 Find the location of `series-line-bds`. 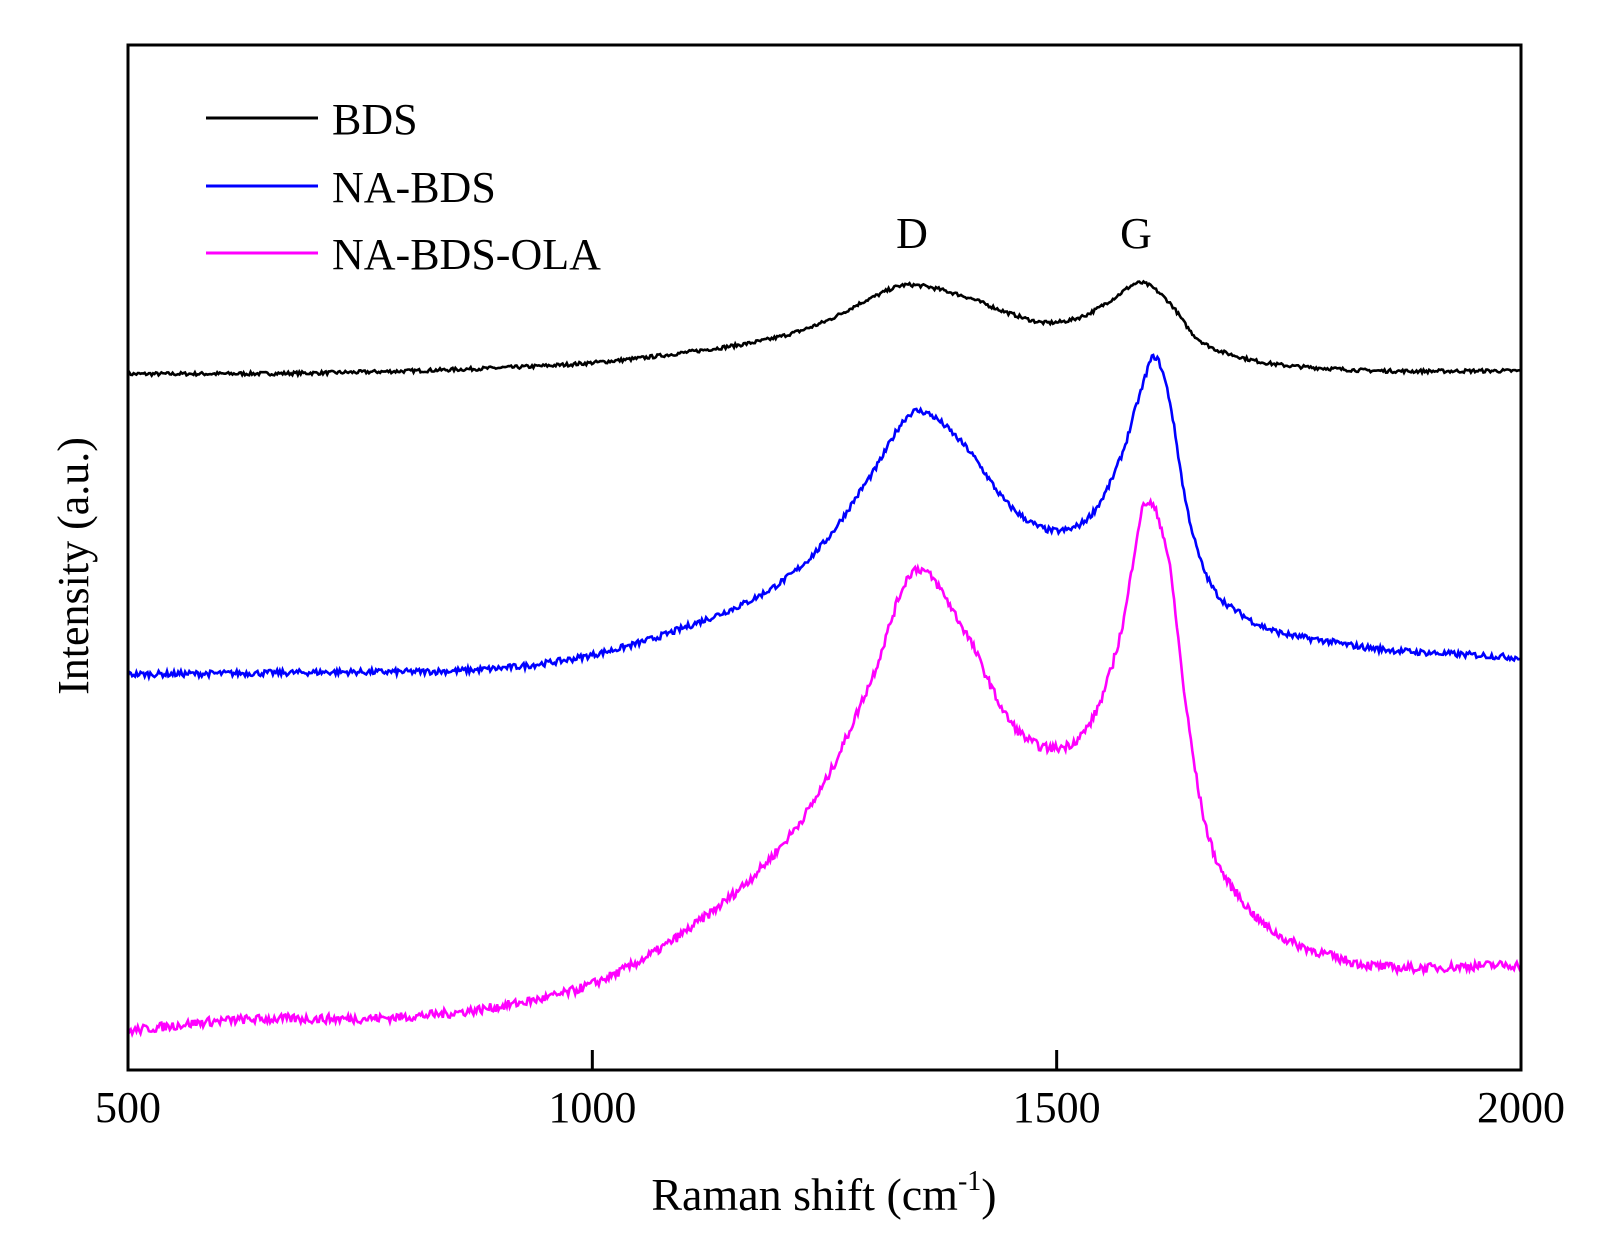

series-line-bds is located at coordinates (824, 329).